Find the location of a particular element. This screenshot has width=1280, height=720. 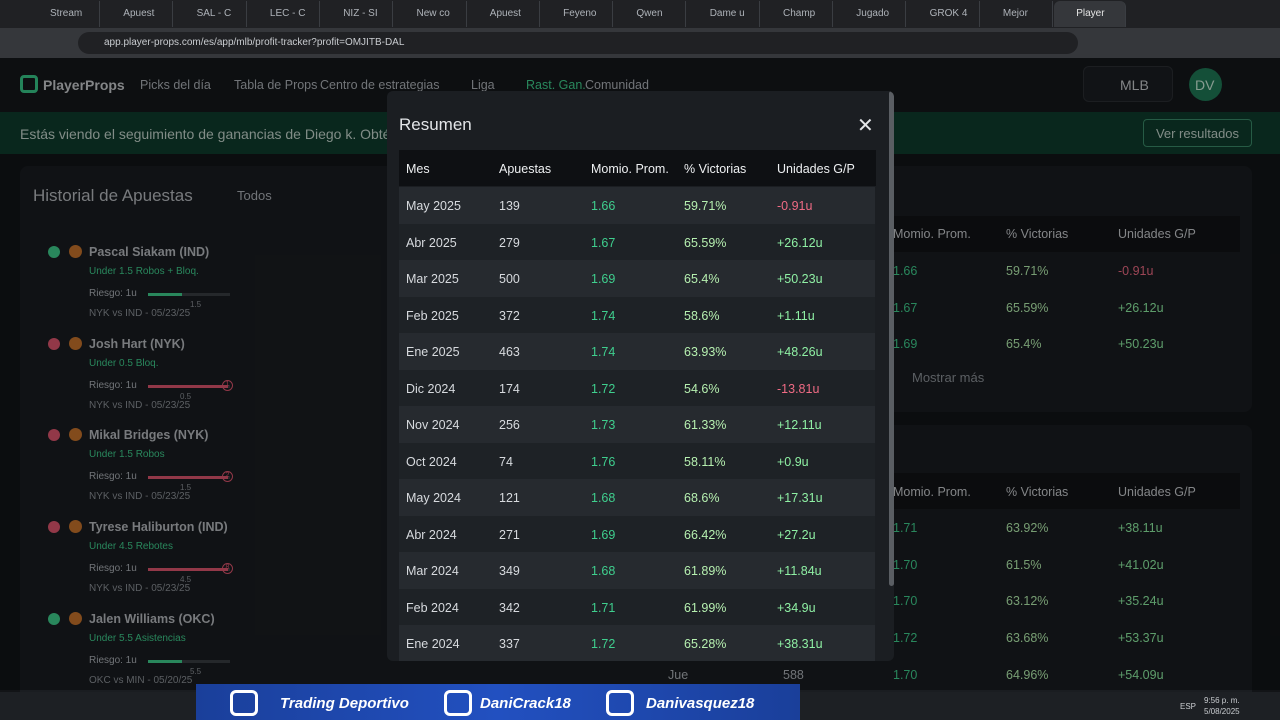

slider-fill is located at coordinates (188, 386).